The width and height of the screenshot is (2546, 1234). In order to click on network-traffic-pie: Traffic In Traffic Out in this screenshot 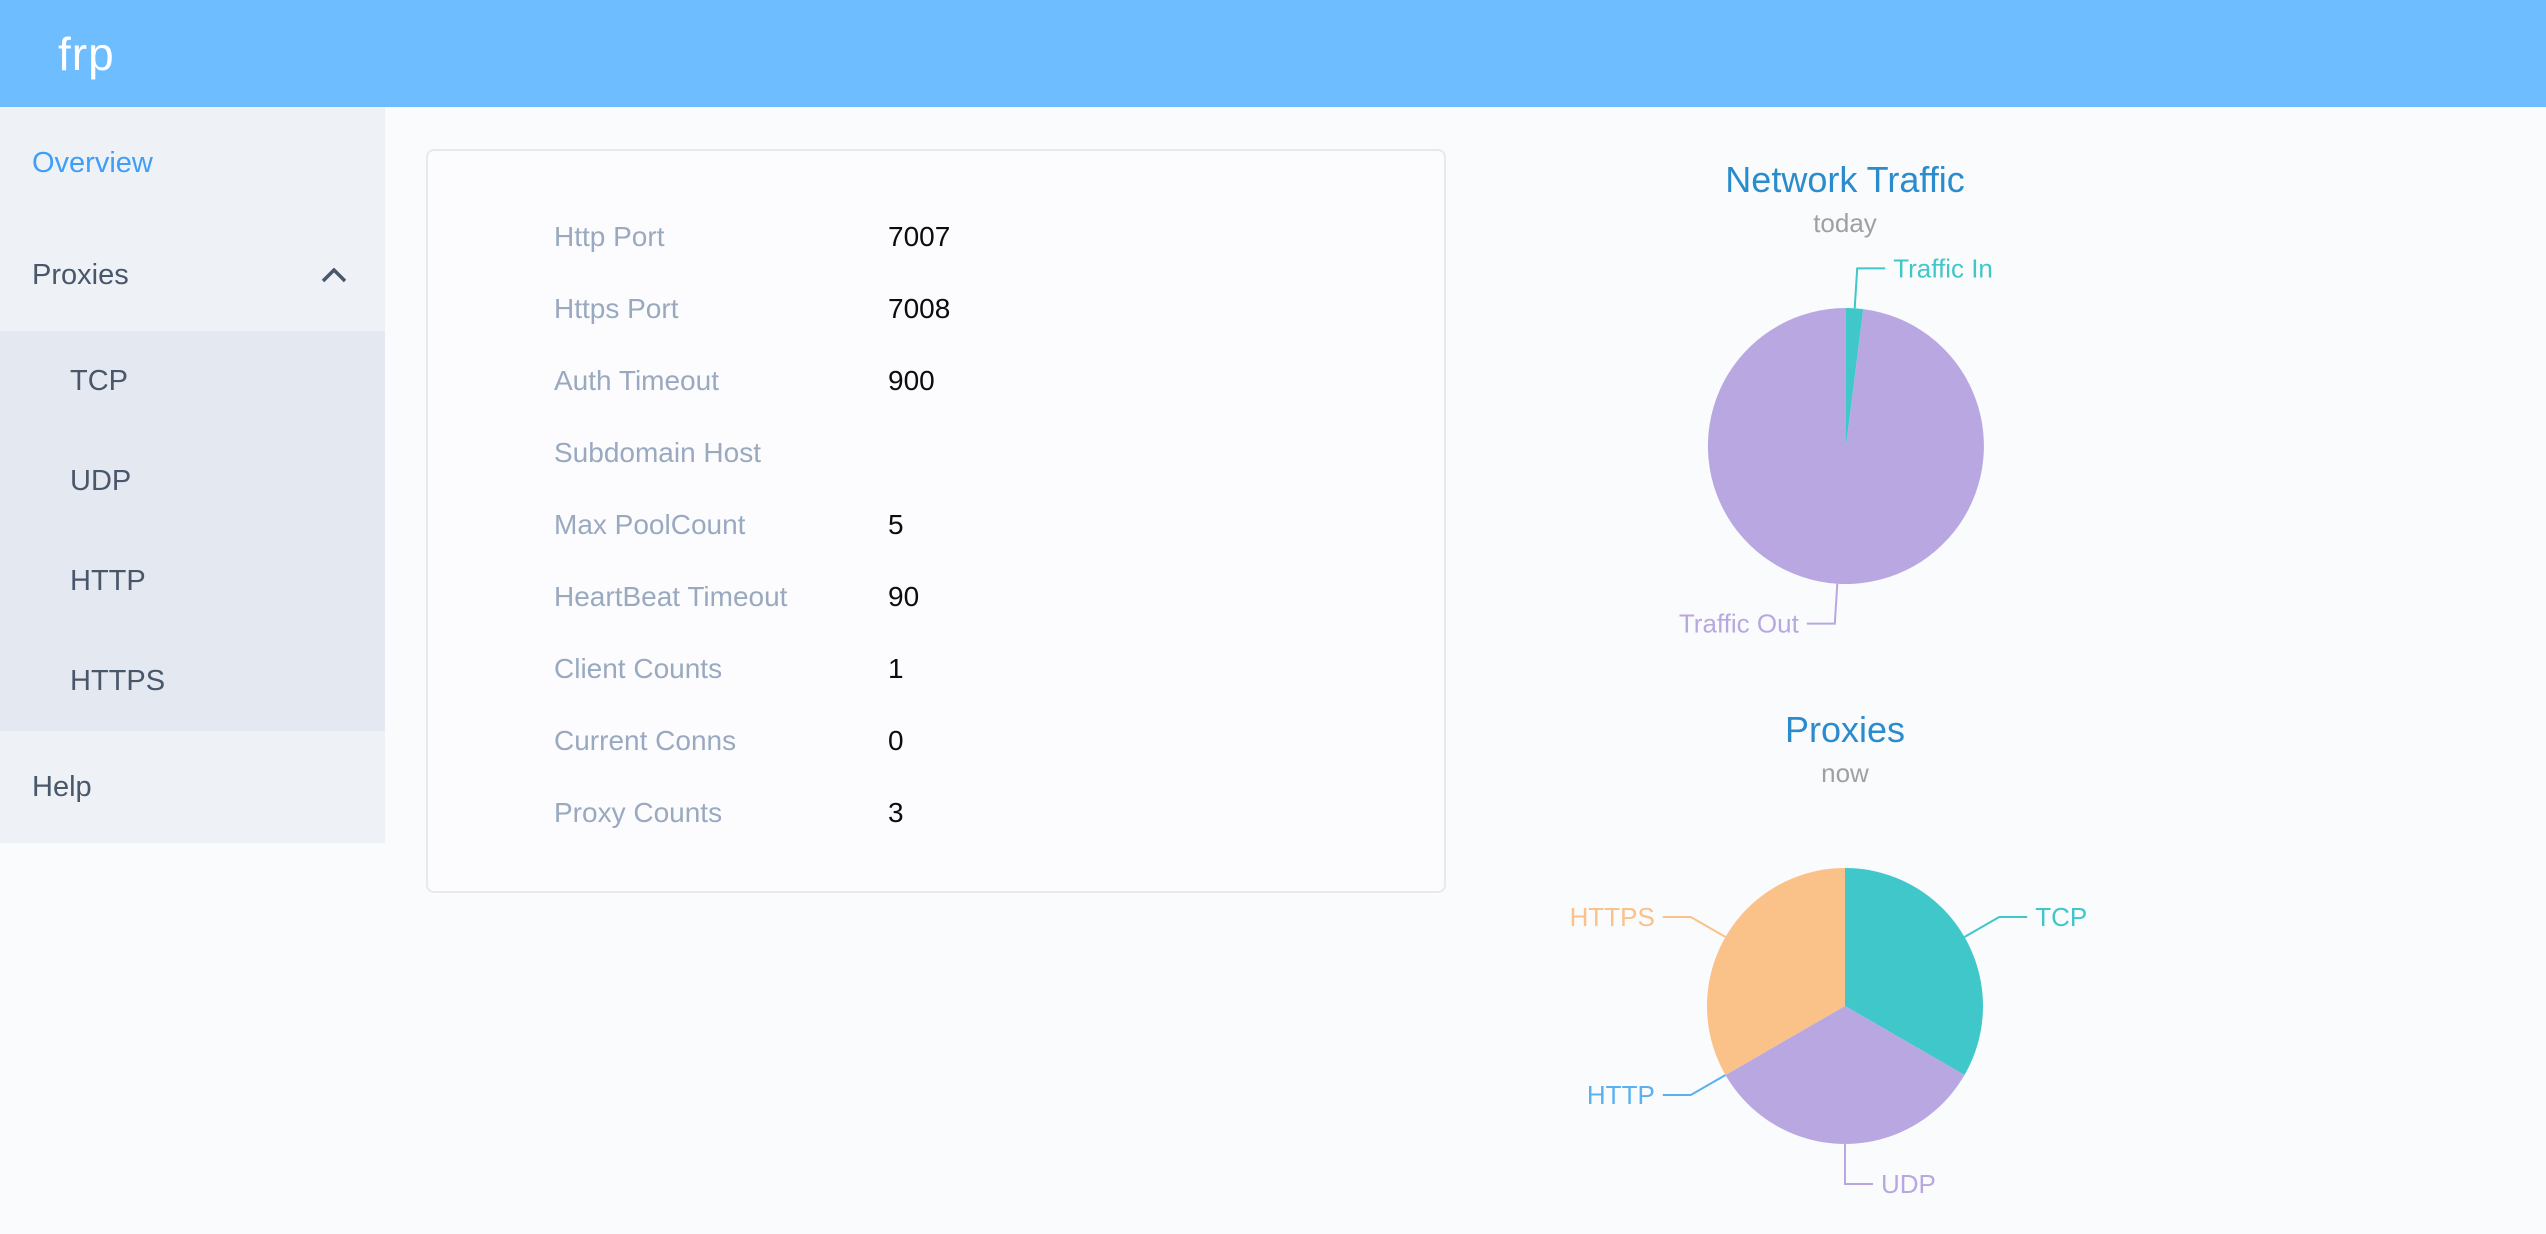, I will do `click(1836, 446)`.